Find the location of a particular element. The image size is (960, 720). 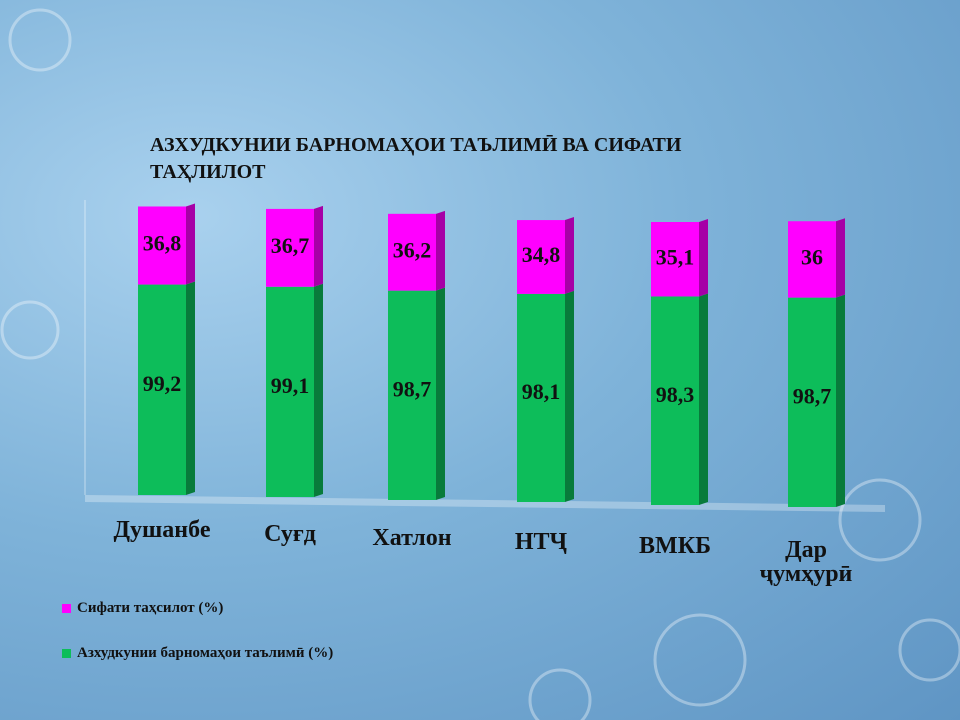

legend-entry: Сифати таҳсилот (%) is located at coordinates (142, 608).